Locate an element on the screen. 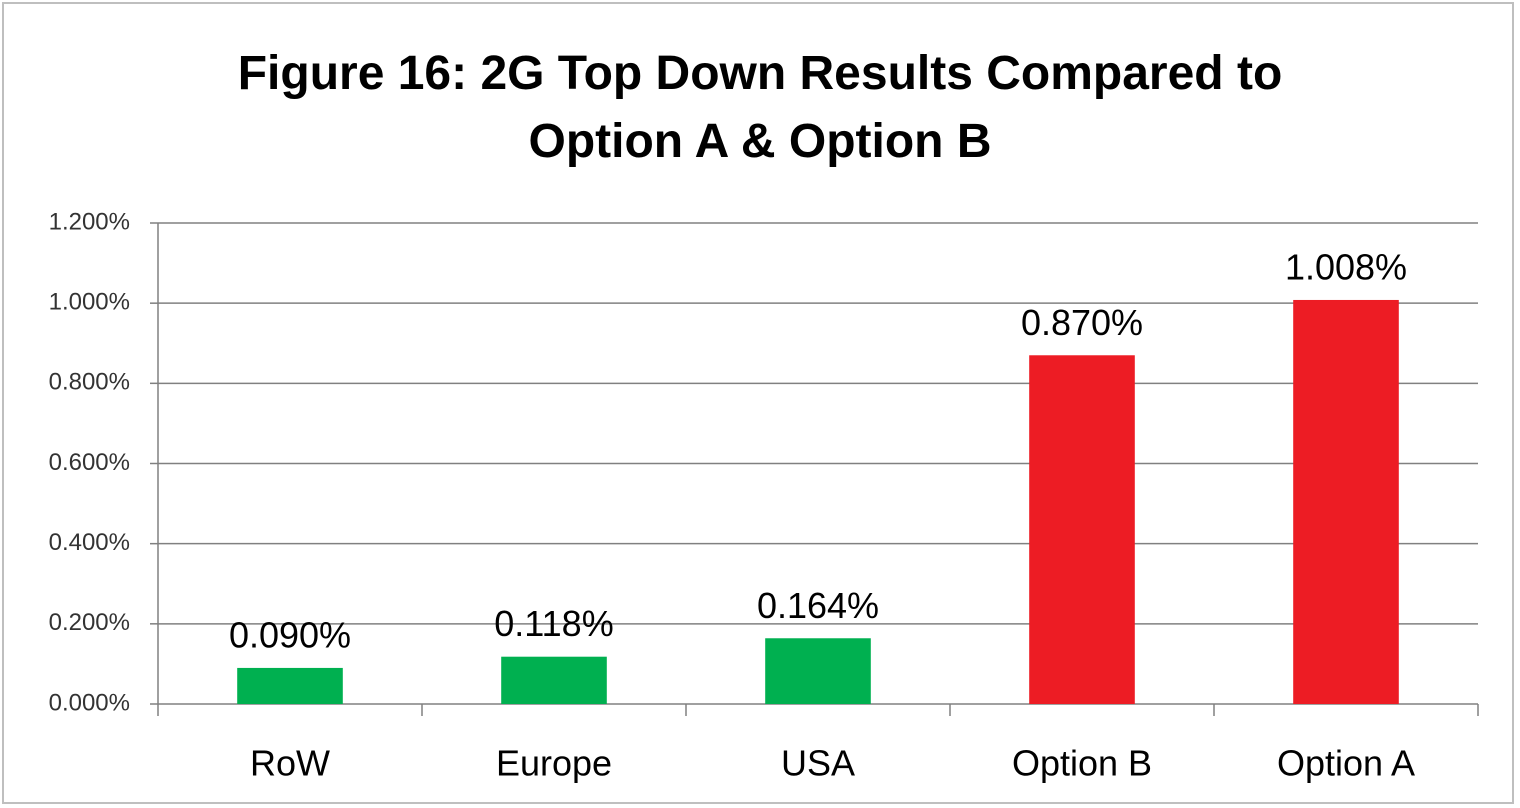 The image size is (1520, 808). x-tick-label: USA is located at coordinates (818, 763).